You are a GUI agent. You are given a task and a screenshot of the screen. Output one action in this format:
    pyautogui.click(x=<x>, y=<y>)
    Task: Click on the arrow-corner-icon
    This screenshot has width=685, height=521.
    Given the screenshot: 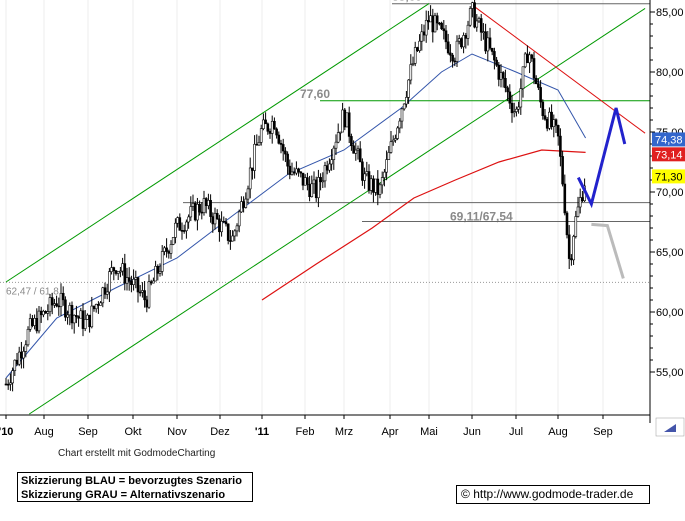 What is the action you would take?
    pyautogui.click(x=670, y=427)
    